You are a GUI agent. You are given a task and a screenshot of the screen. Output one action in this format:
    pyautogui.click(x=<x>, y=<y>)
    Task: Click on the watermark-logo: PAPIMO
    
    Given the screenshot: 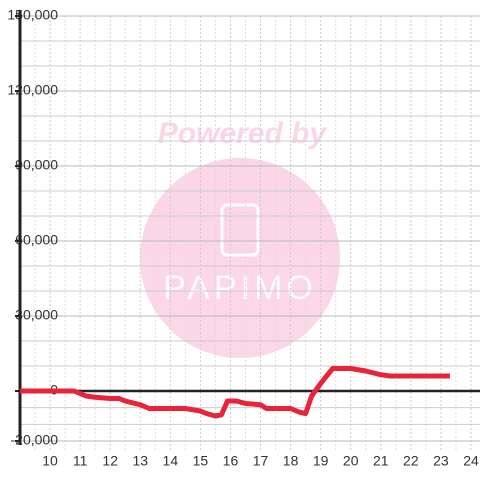 What is the action you would take?
    pyautogui.click(x=240, y=288)
    